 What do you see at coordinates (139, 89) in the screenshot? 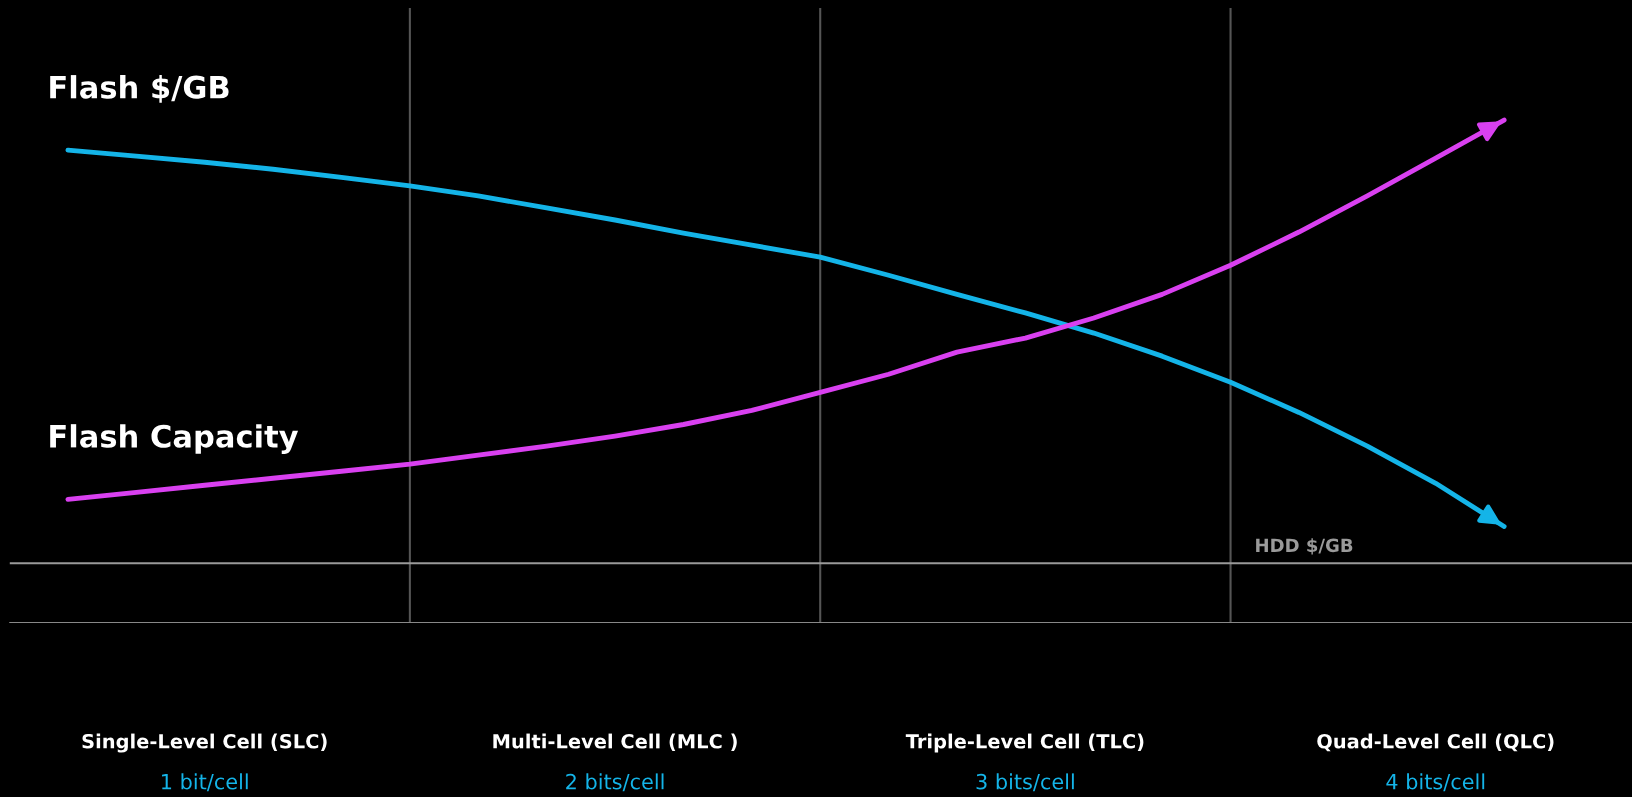
I see `series-label: Flash $/GB` at bounding box center [139, 89].